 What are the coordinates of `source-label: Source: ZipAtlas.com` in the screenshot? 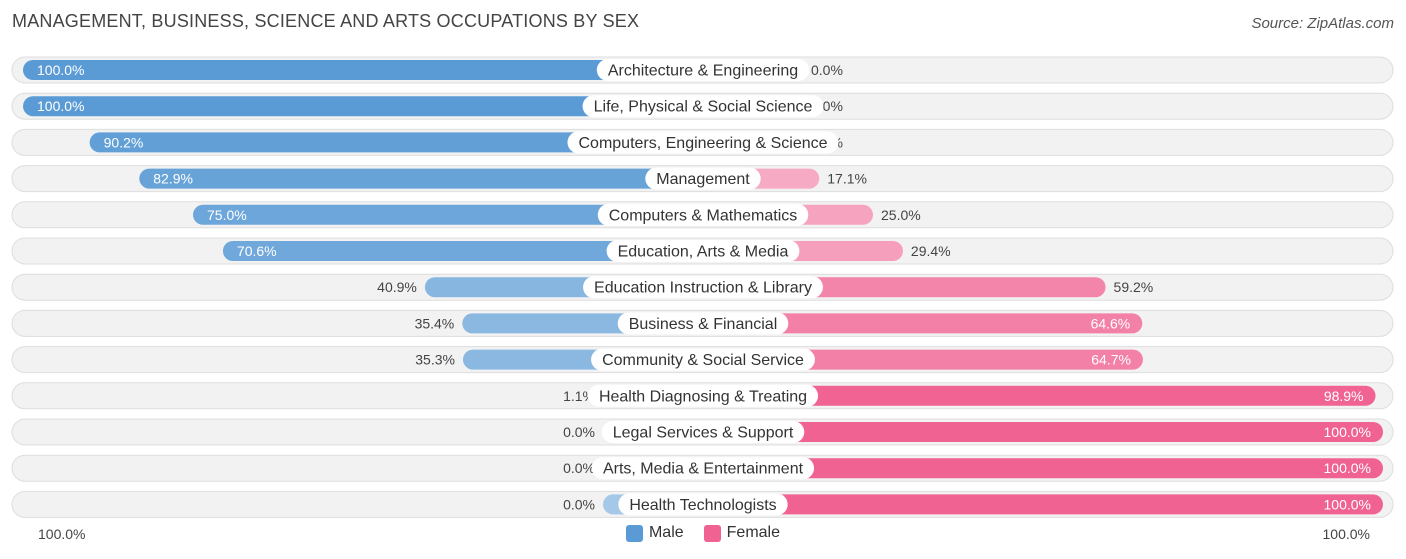 It's located at (1322, 23).